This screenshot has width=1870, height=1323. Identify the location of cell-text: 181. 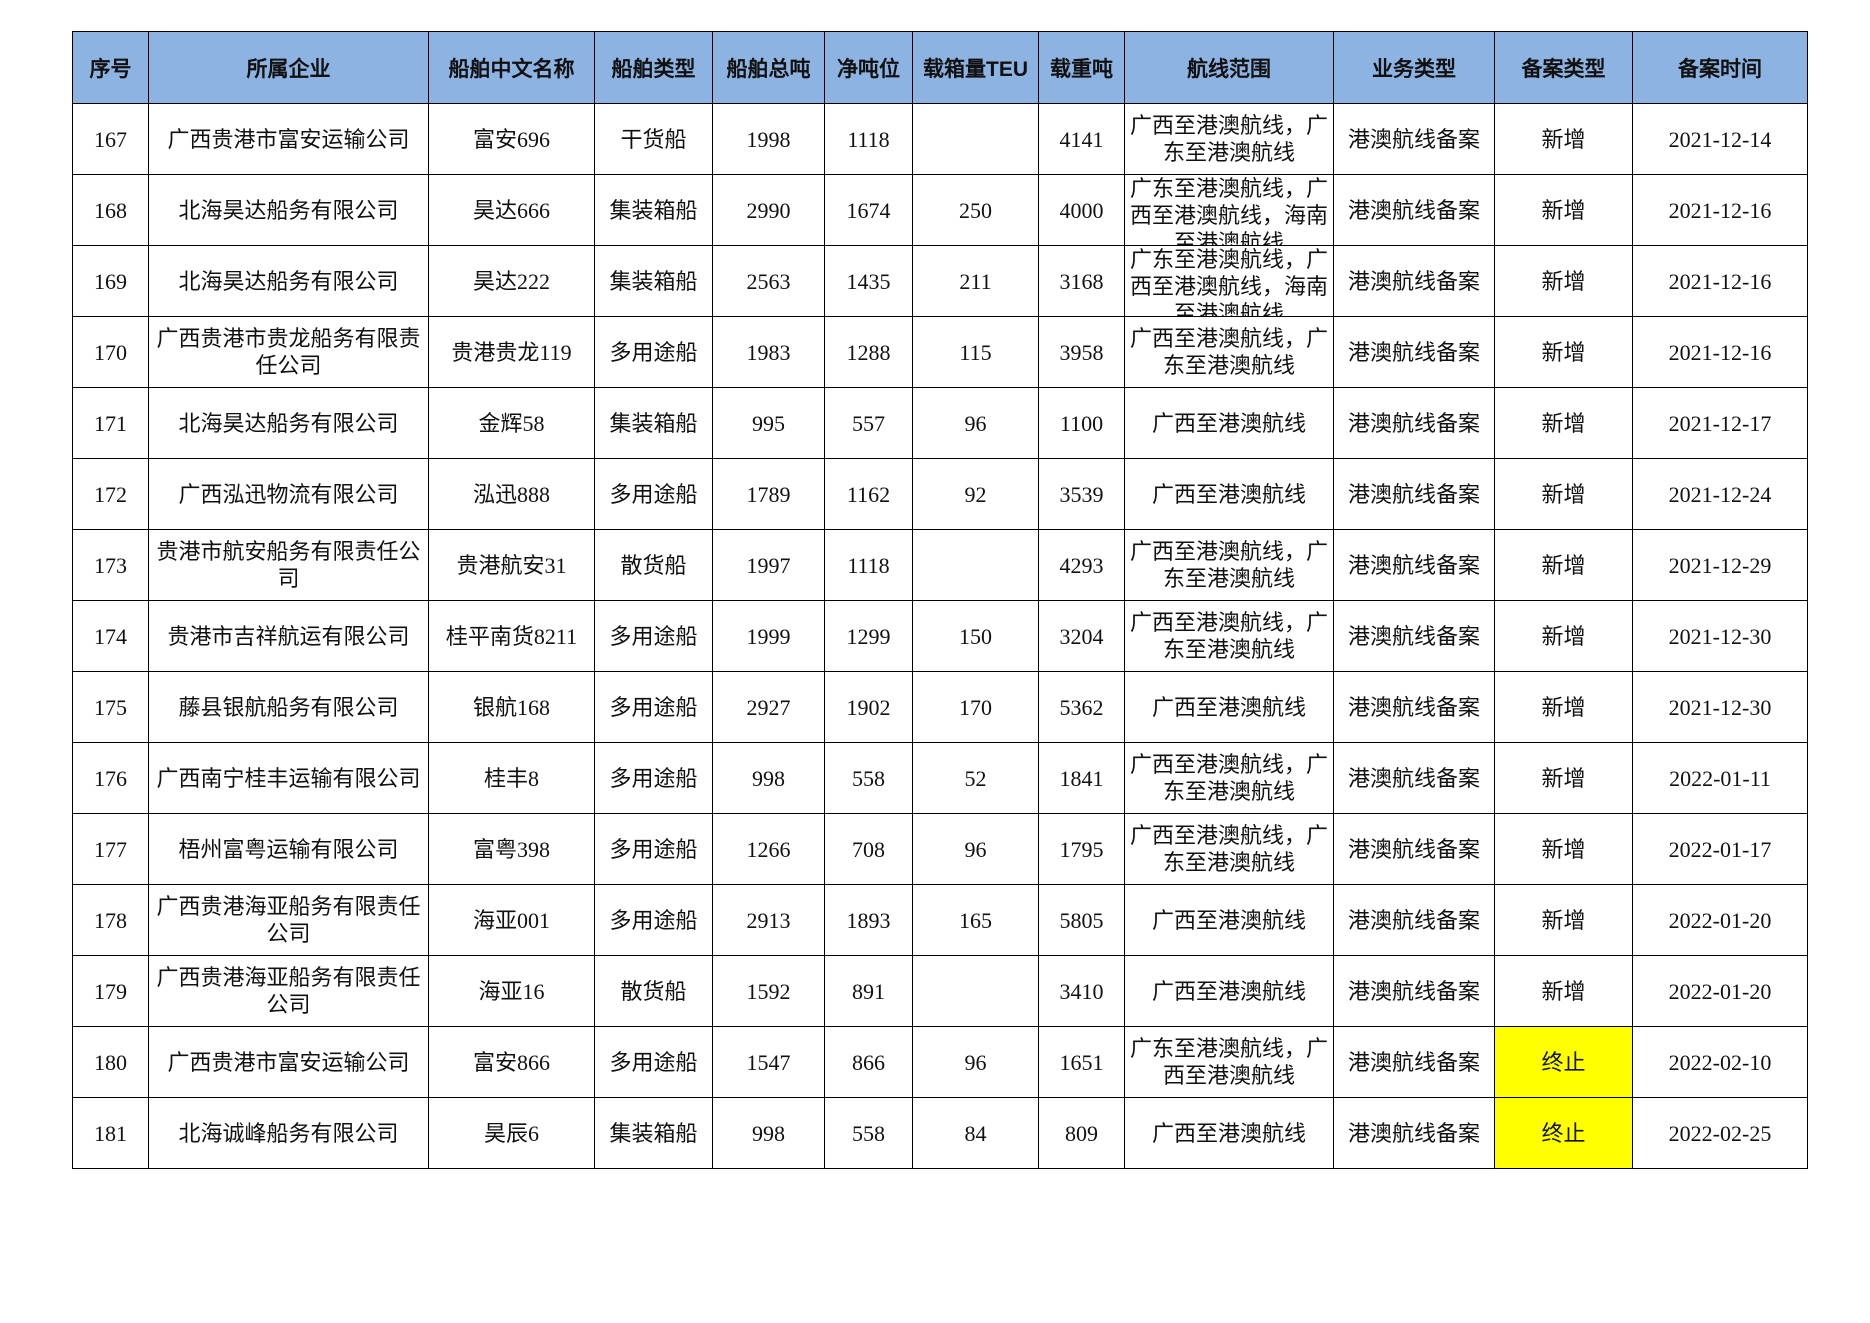
(110, 1133).